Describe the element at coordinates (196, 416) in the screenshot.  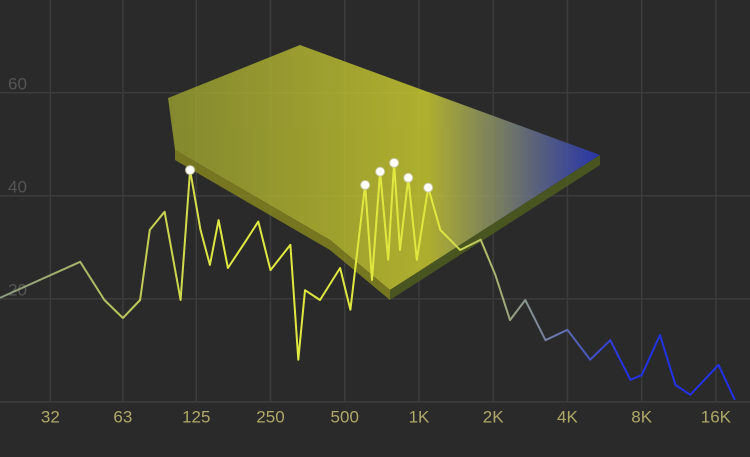
I see `x-tick-label: 125` at that location.